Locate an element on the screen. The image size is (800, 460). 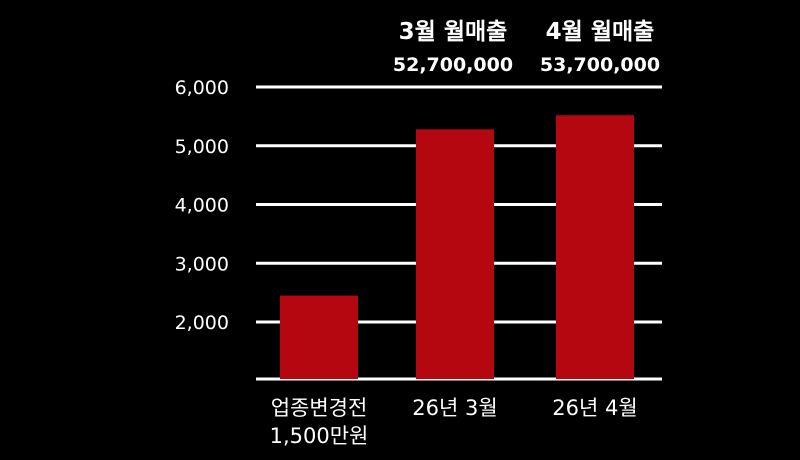
y-tick-label: 4,000 is located at coordinates (202, 206).